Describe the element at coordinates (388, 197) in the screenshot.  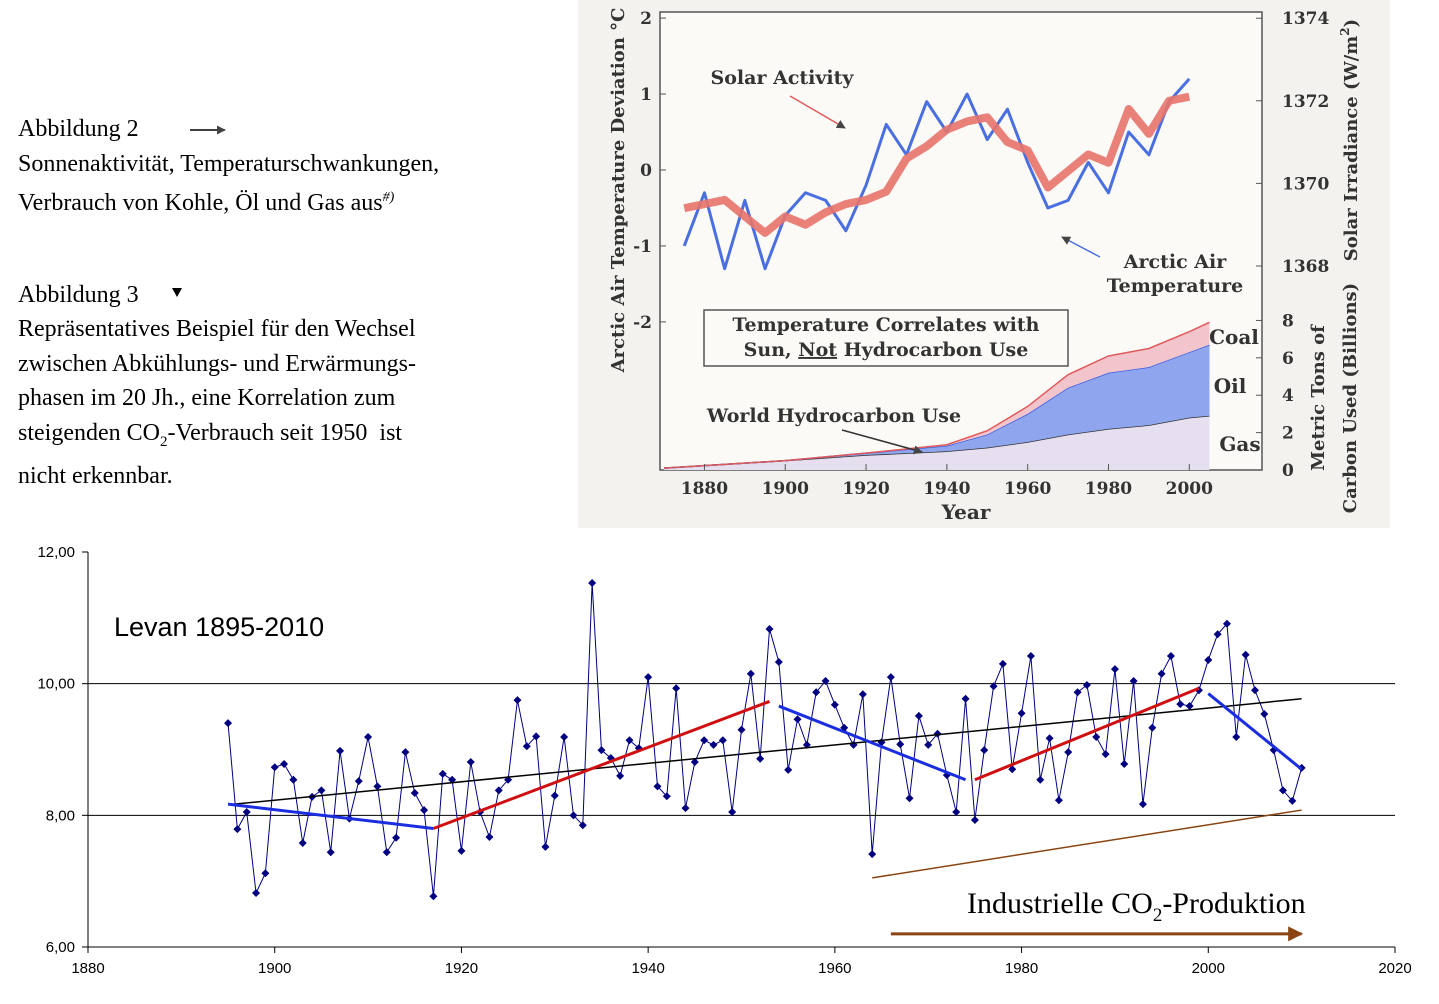
I see `footnote-mark: #)` at that location.